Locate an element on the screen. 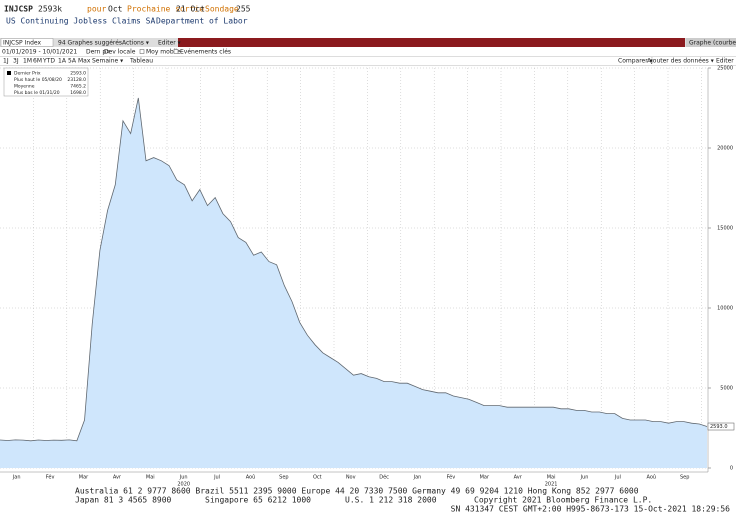  y-tick-label: 15000 is located at coordinates (725, 229).